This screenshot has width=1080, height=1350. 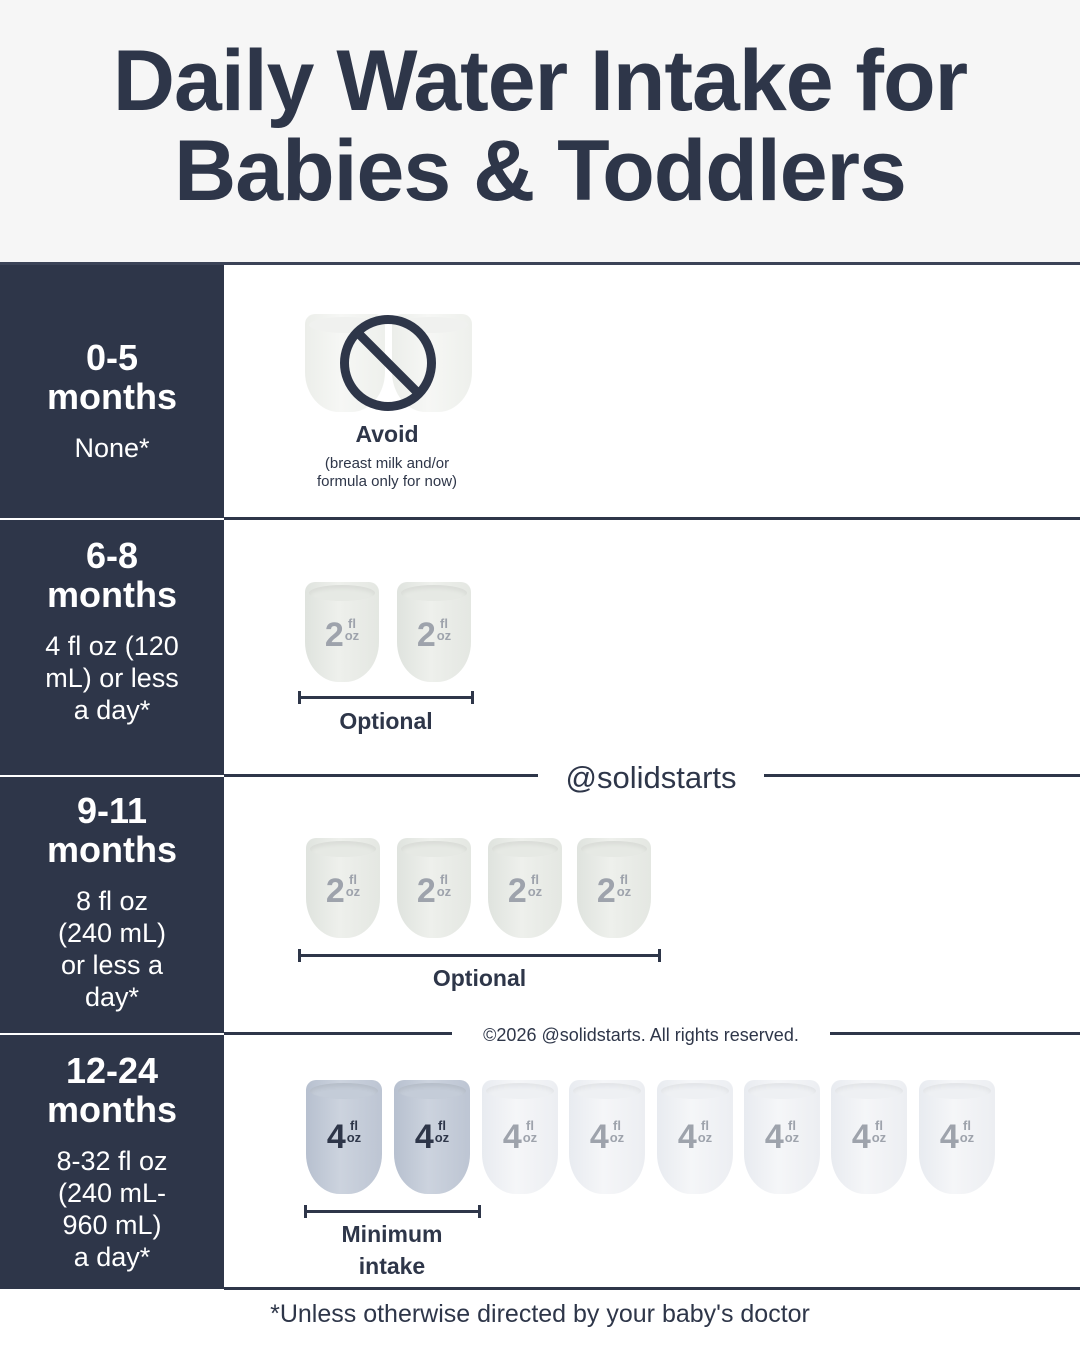 I want to click on amount-label: 4 fl oz (120 mL) or less a day*, so click(x=112, y=678).